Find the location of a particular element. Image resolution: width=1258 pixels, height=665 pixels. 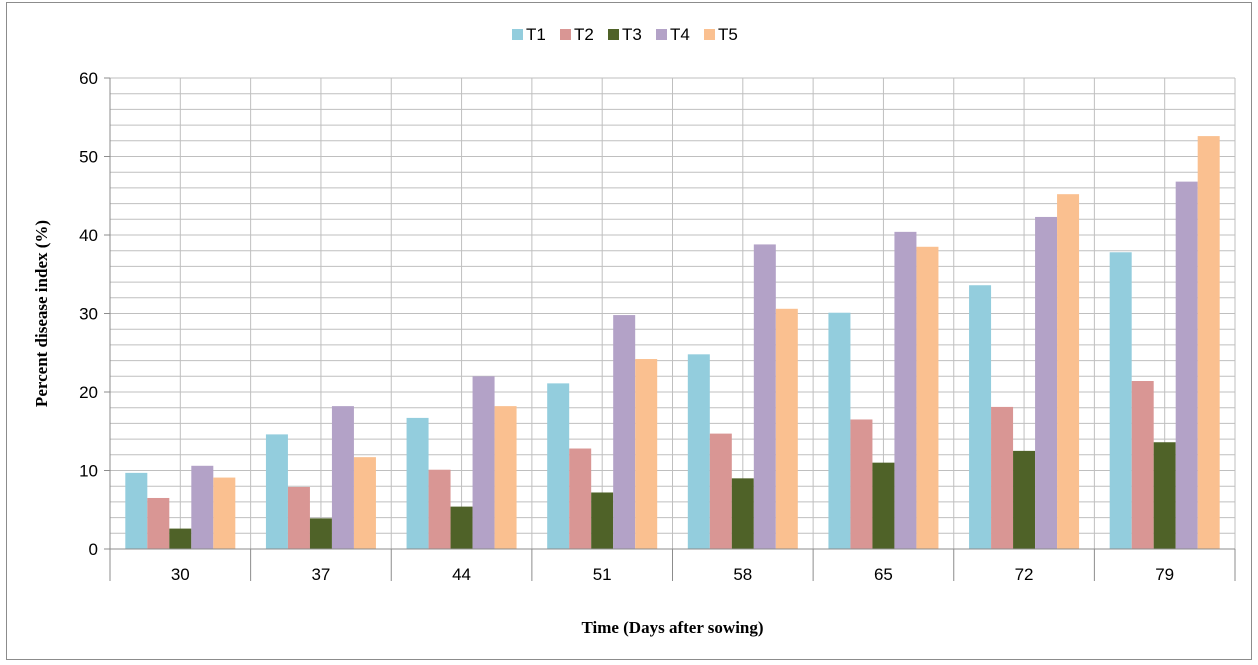

x-tick-label: 65 is located at coordinates (883, 574).